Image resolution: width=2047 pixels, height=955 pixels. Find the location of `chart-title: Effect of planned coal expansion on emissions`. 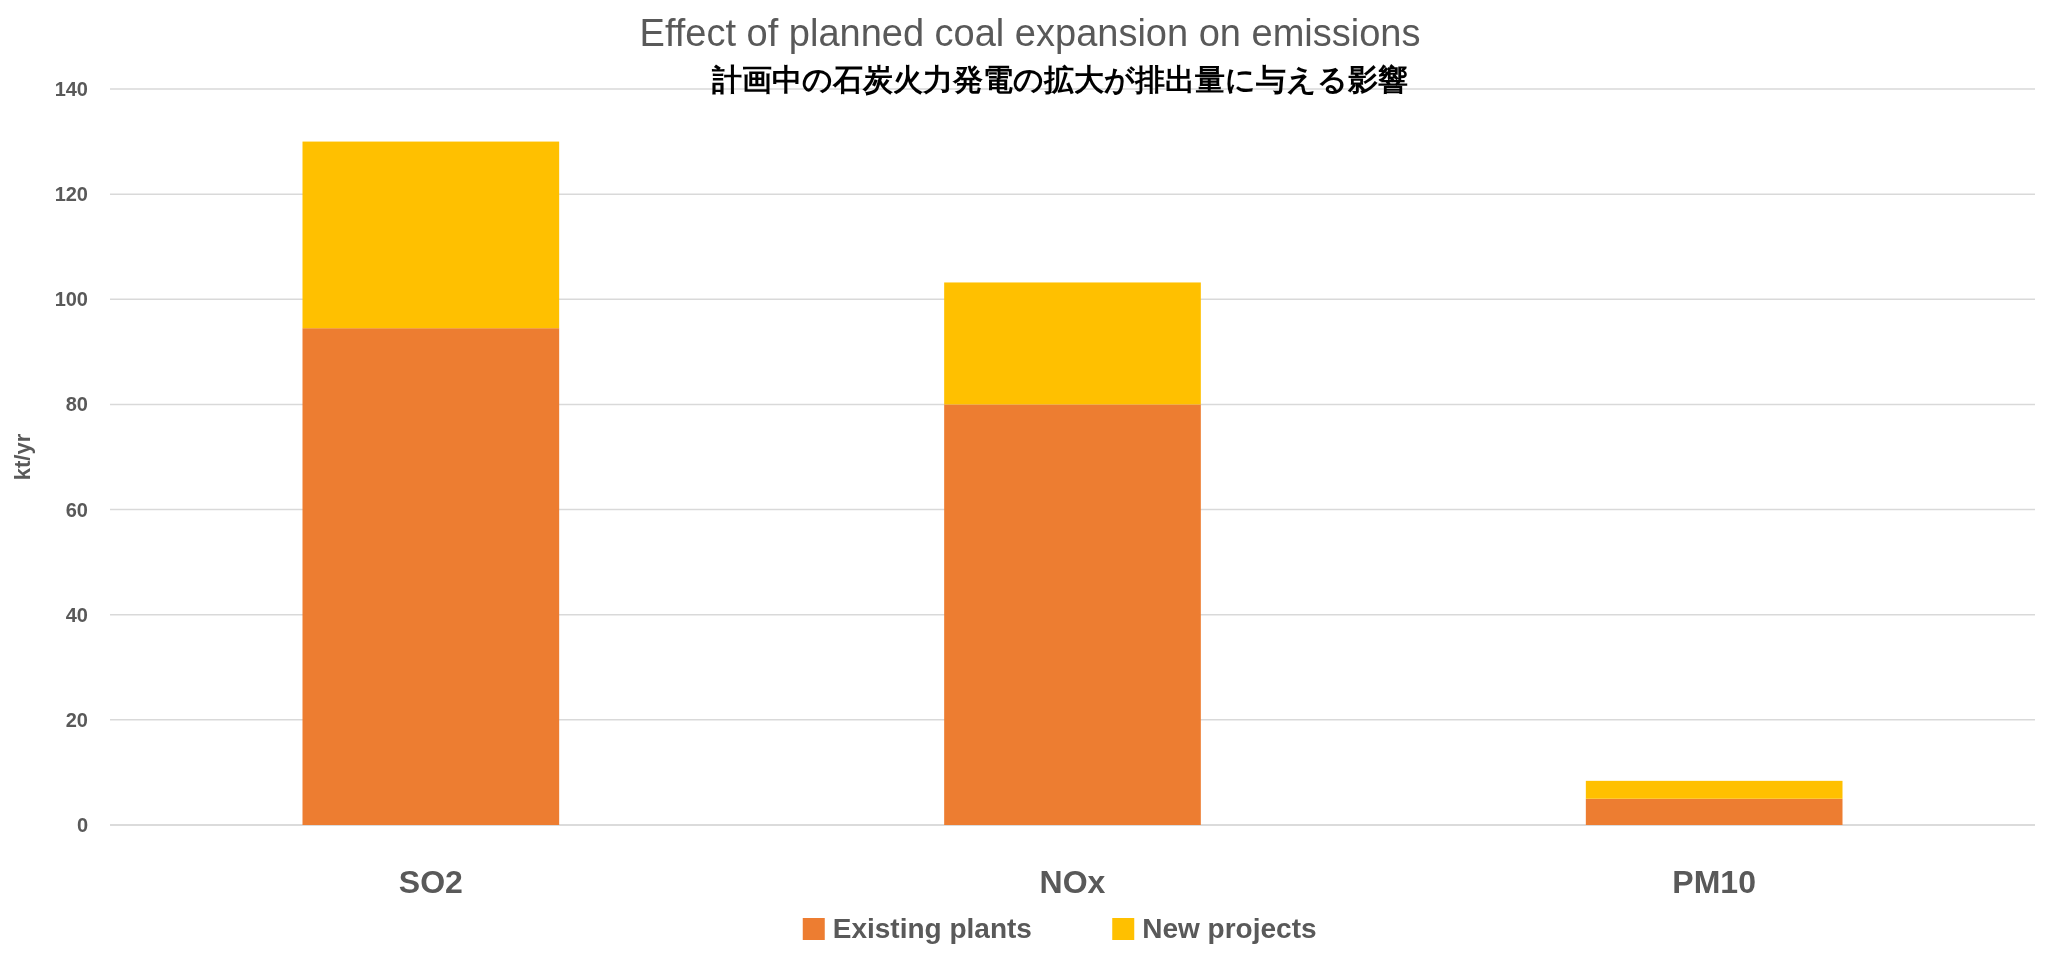

chart-title: Effect of planned coal expansion on emissions is located at coordinates (1030, 33).